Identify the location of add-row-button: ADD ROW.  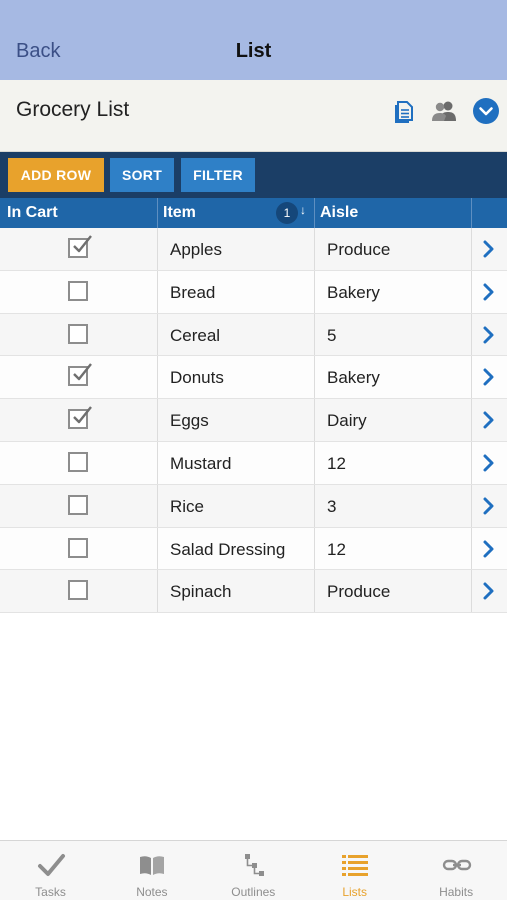
(56, 175).